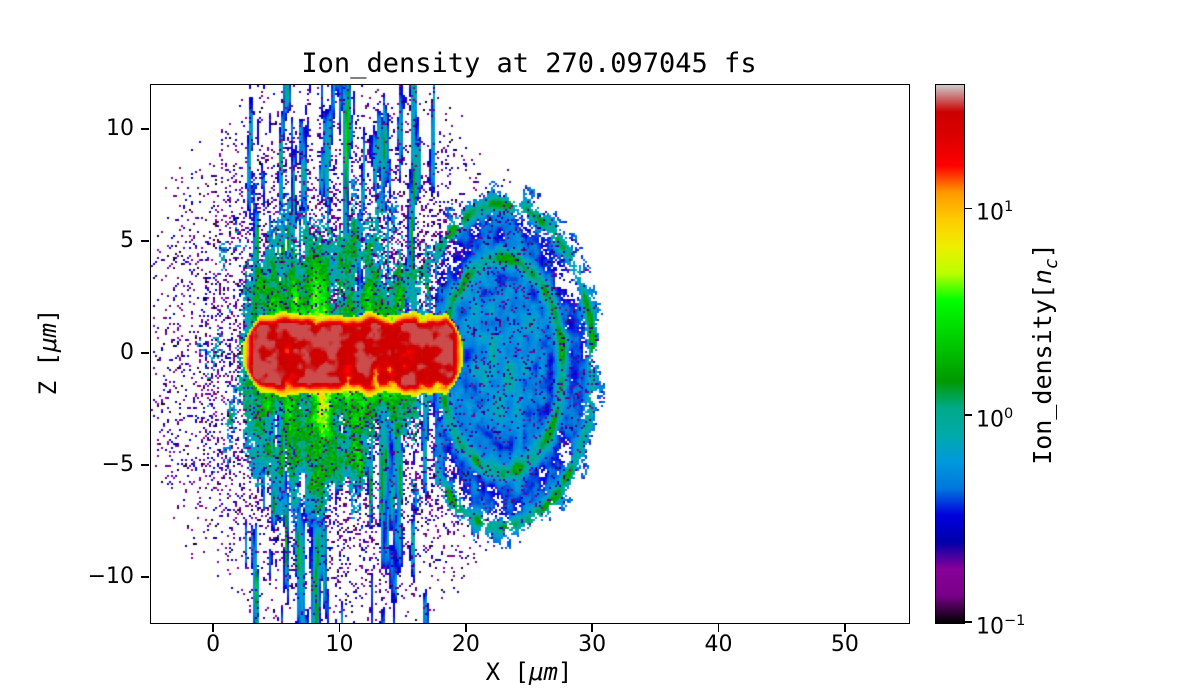 Image resolution: width=1200 pixels, height=700 pixels. Describe the element at coordinates (213, 644) in the screenshot. I see `x-tick-label: 0` at that location.